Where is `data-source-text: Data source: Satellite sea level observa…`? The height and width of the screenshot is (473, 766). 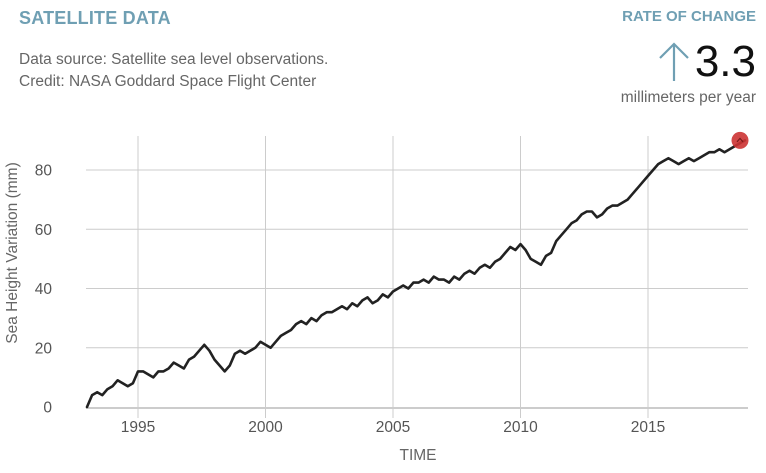 data-source-text: Data source: Satellite sea level observa… is located at coordinates (173, 71).